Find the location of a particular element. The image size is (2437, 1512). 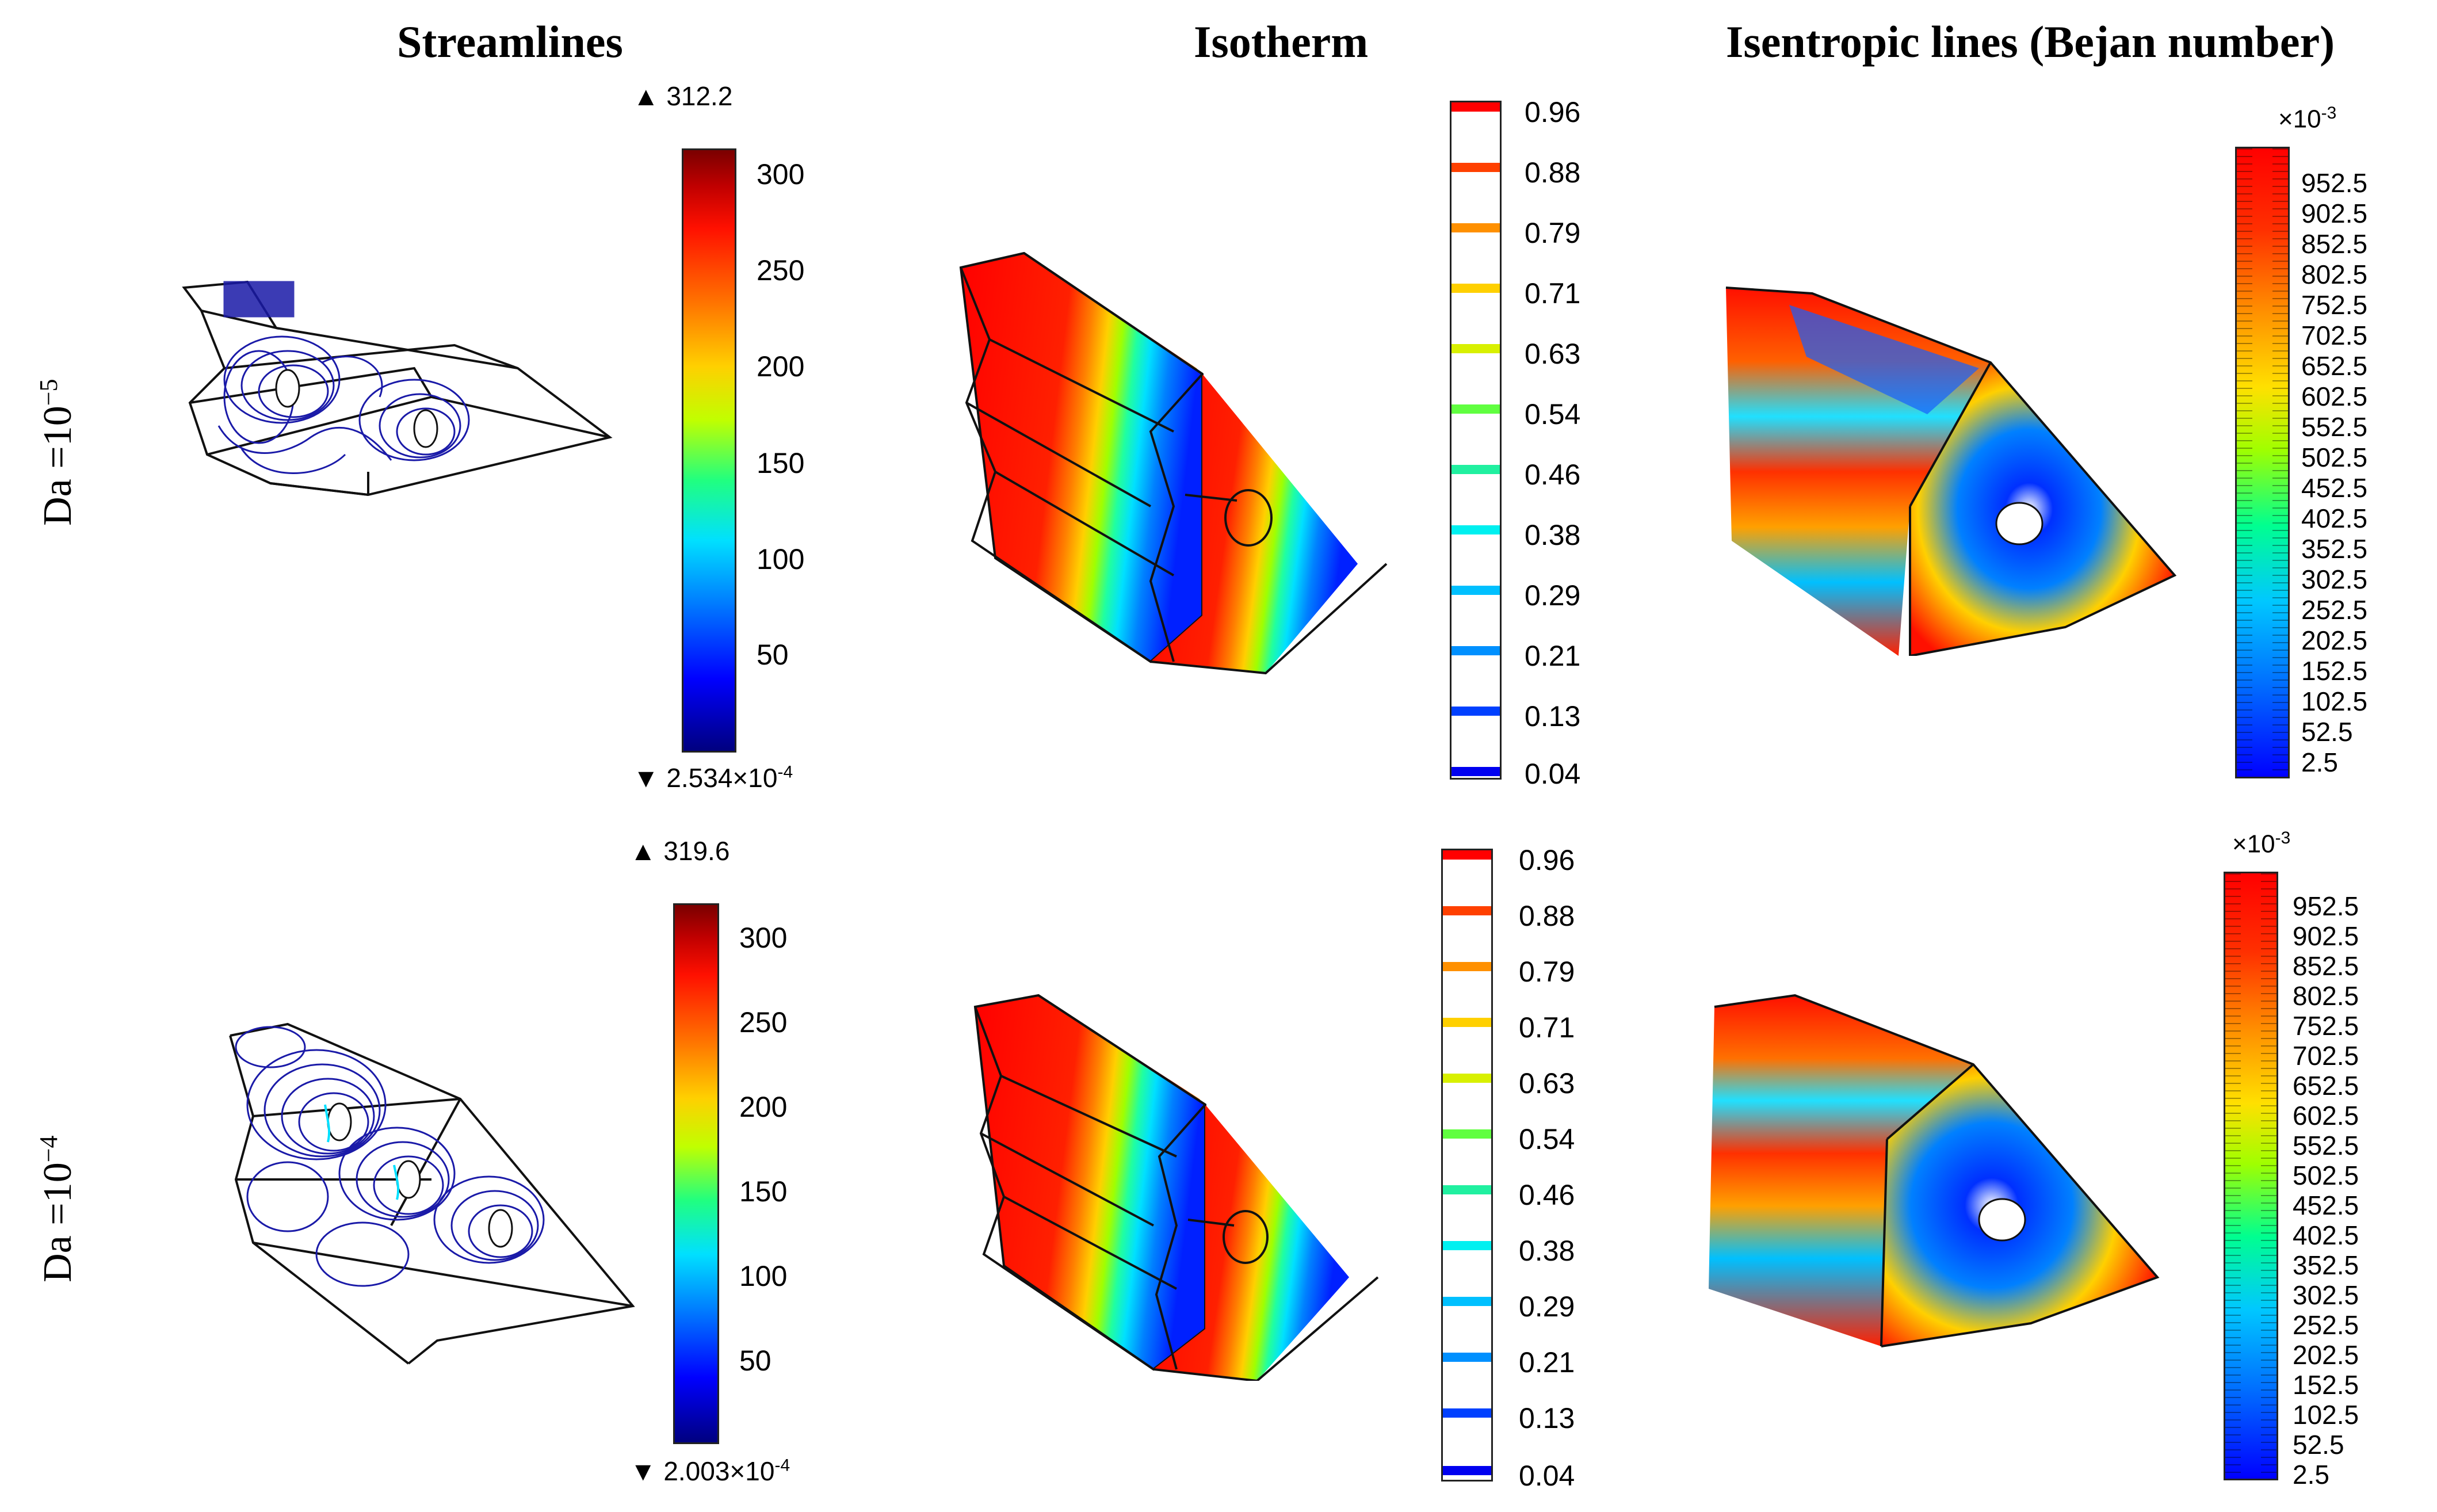

iso-tick: 0.63 is located at coordinates (1553, 354).